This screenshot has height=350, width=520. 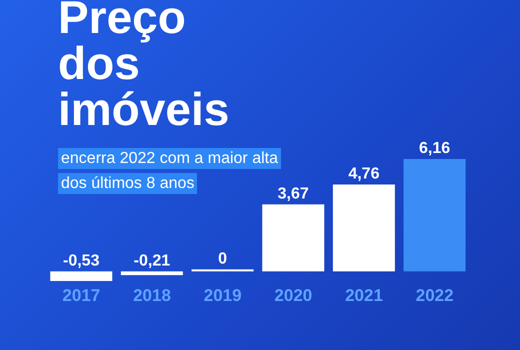 What do you see at coordinates (81, 261) in the screenshot?
I see `data-label: -0,53` at bounding box center [81, 261].